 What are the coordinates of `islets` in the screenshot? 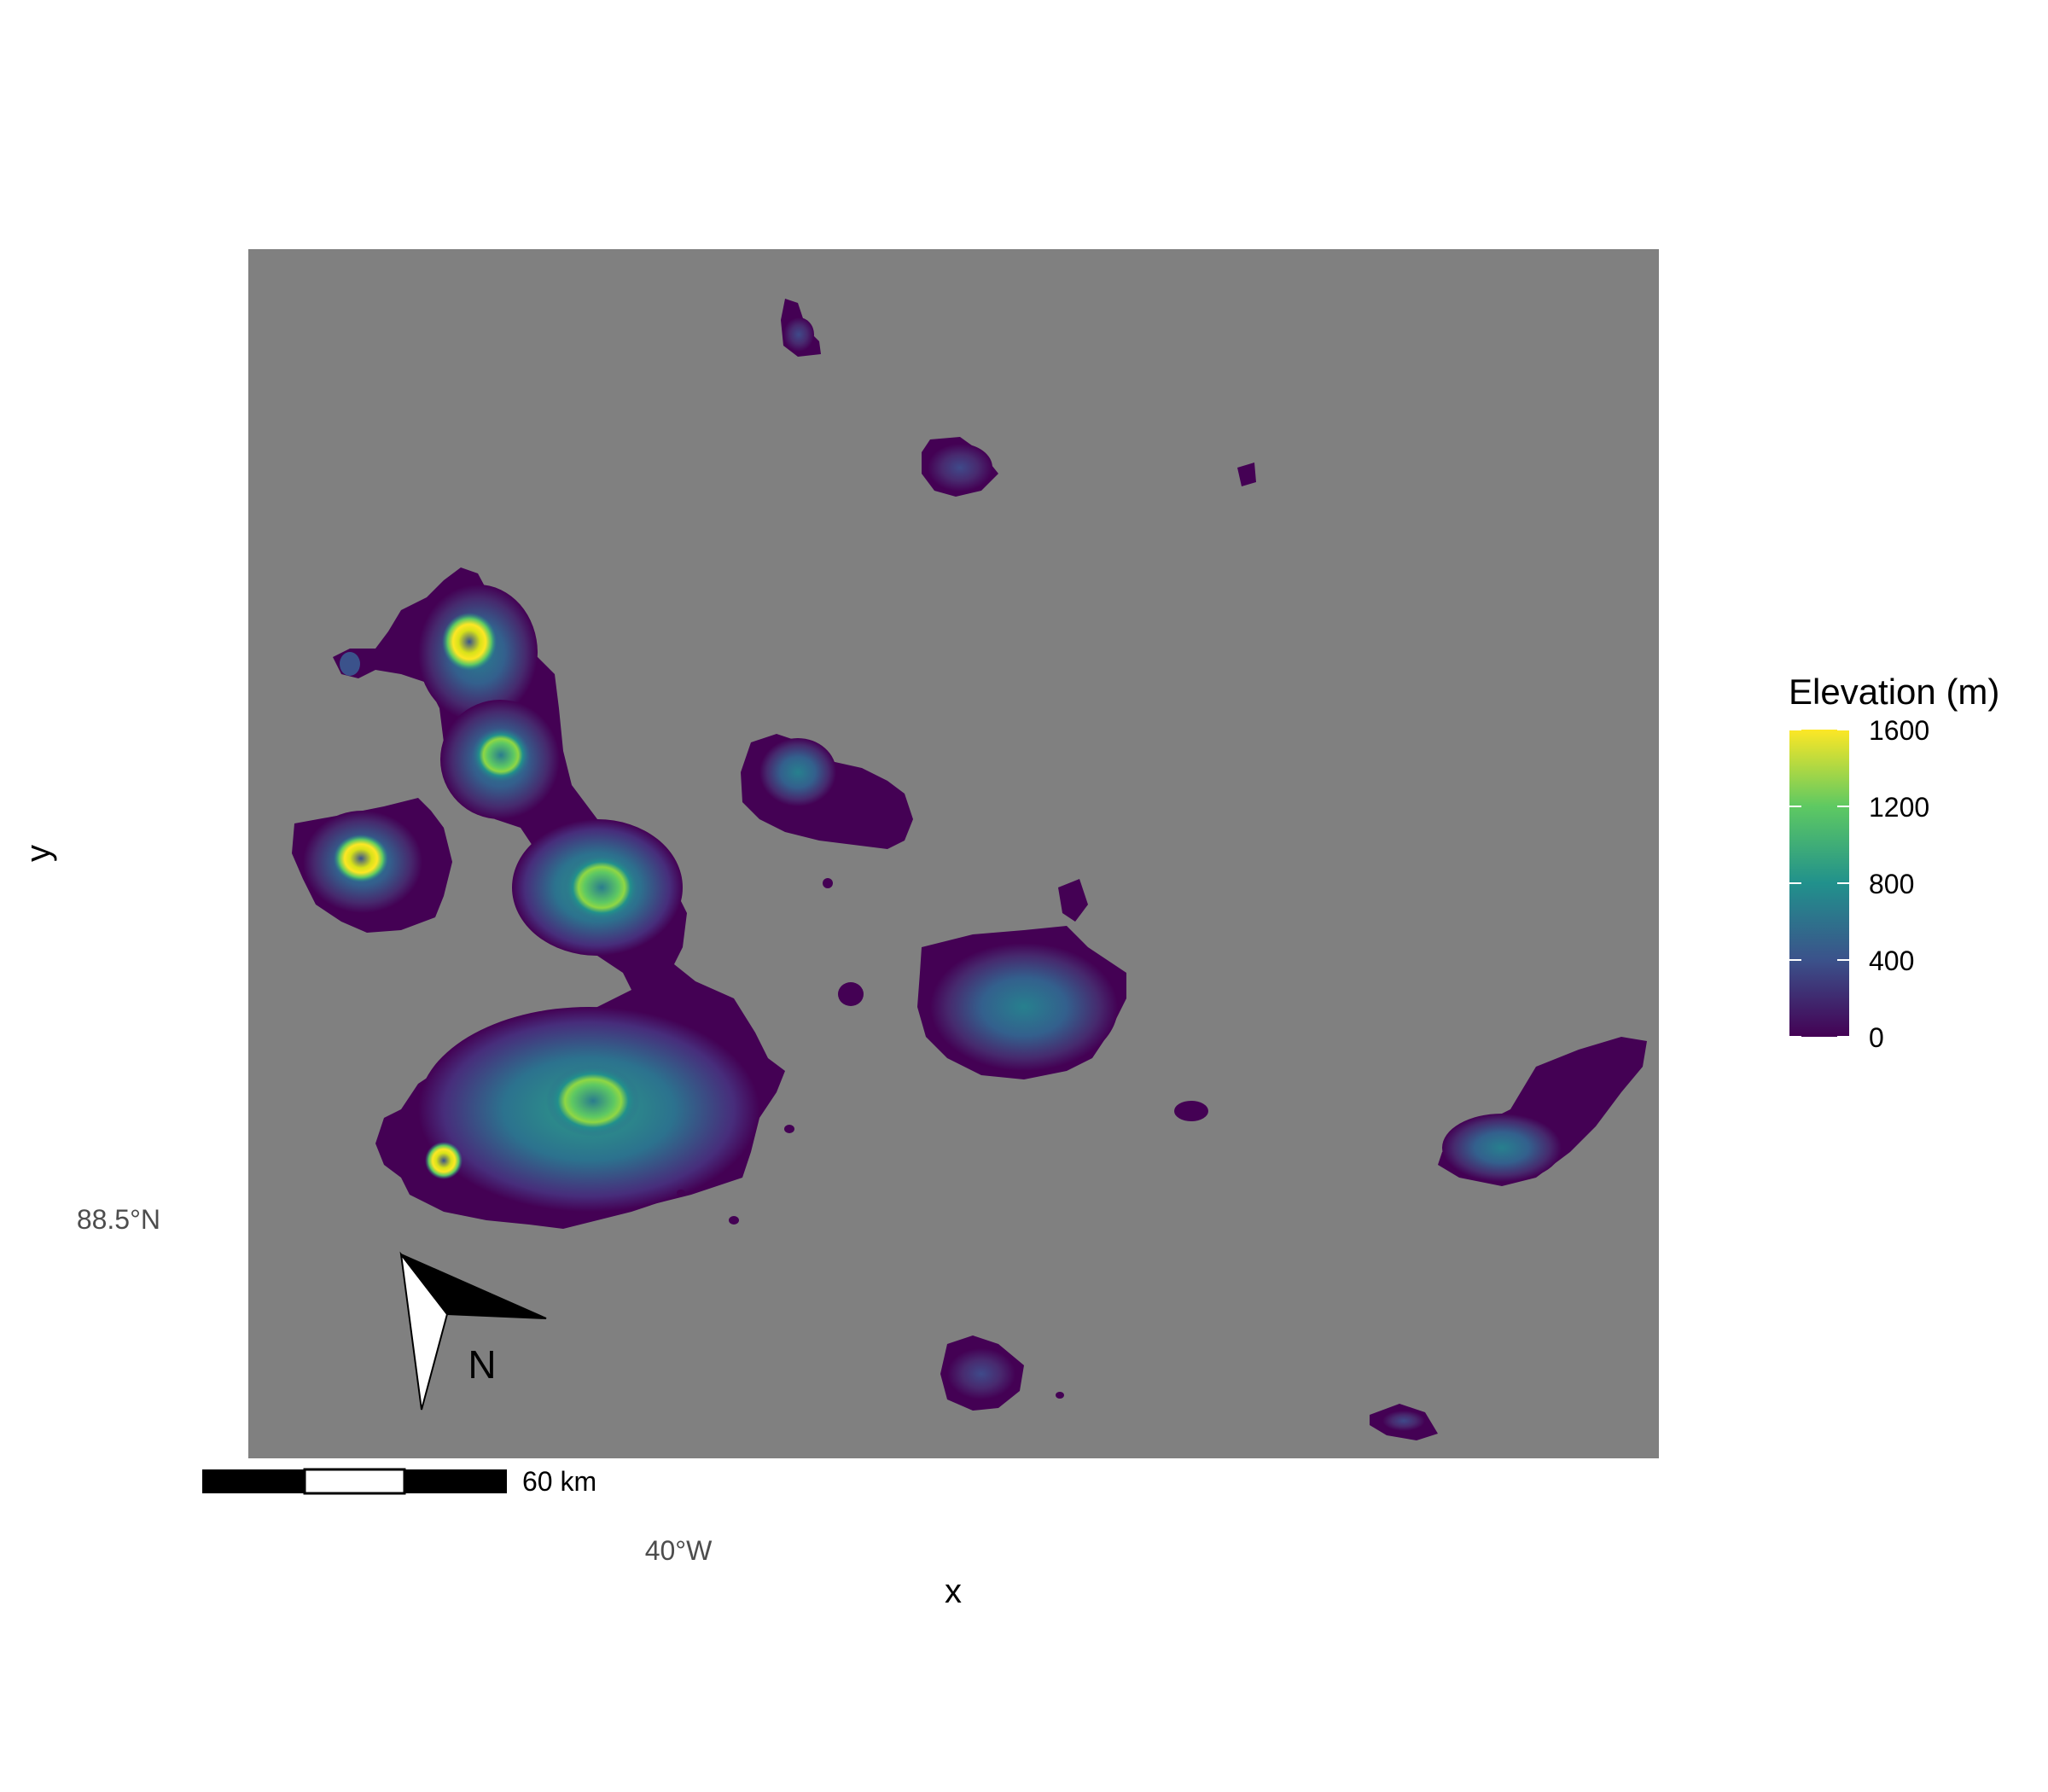 It's located at (943, 1138).